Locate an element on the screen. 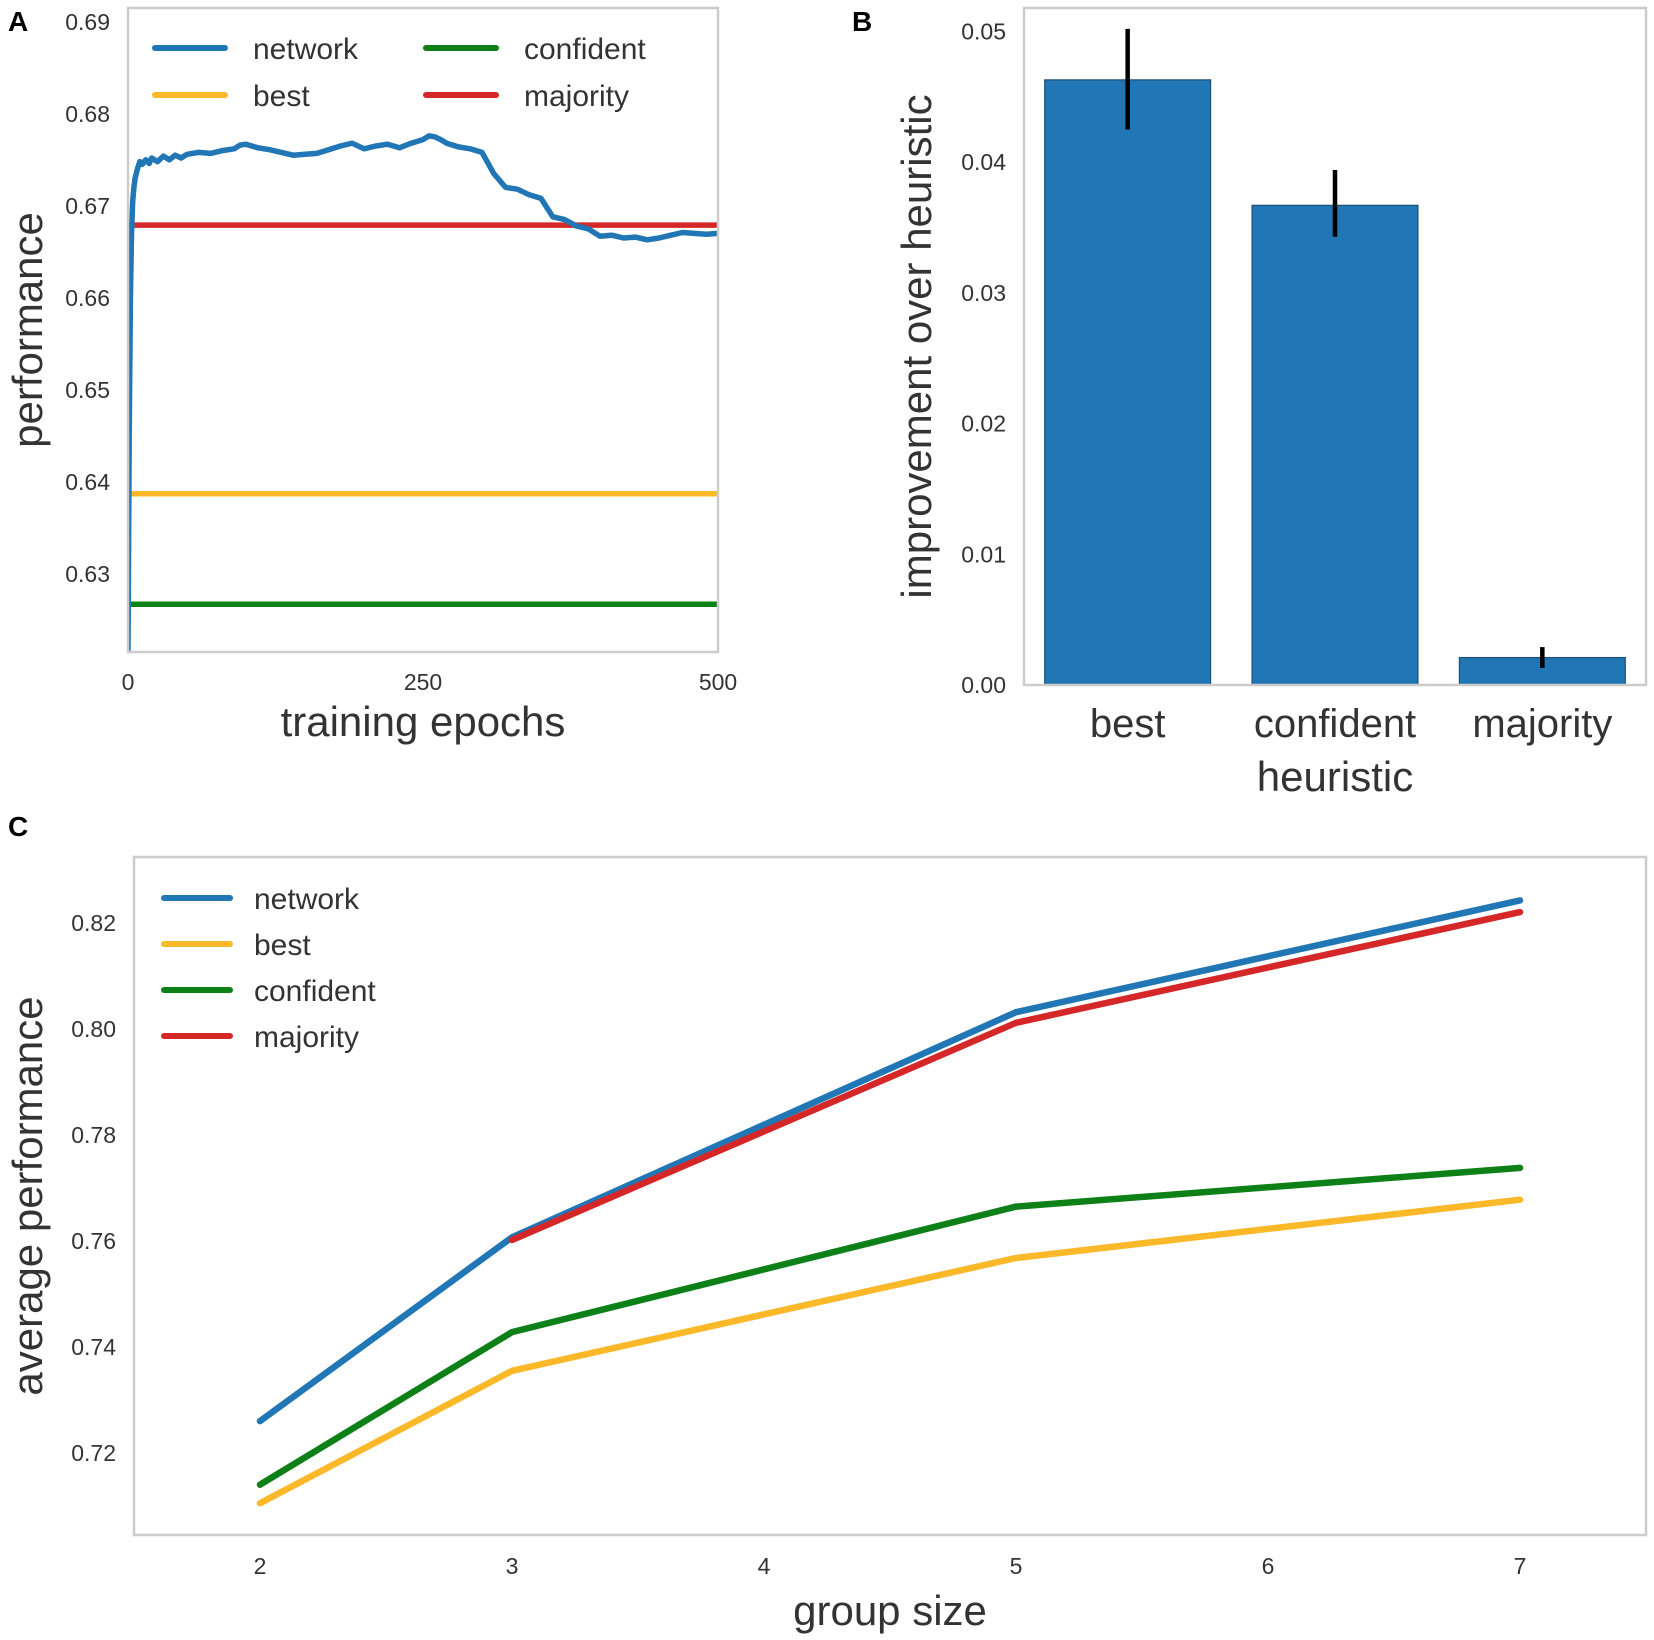  panel-b-ytick-label: 0.04 is located at coordinates (983, 162).